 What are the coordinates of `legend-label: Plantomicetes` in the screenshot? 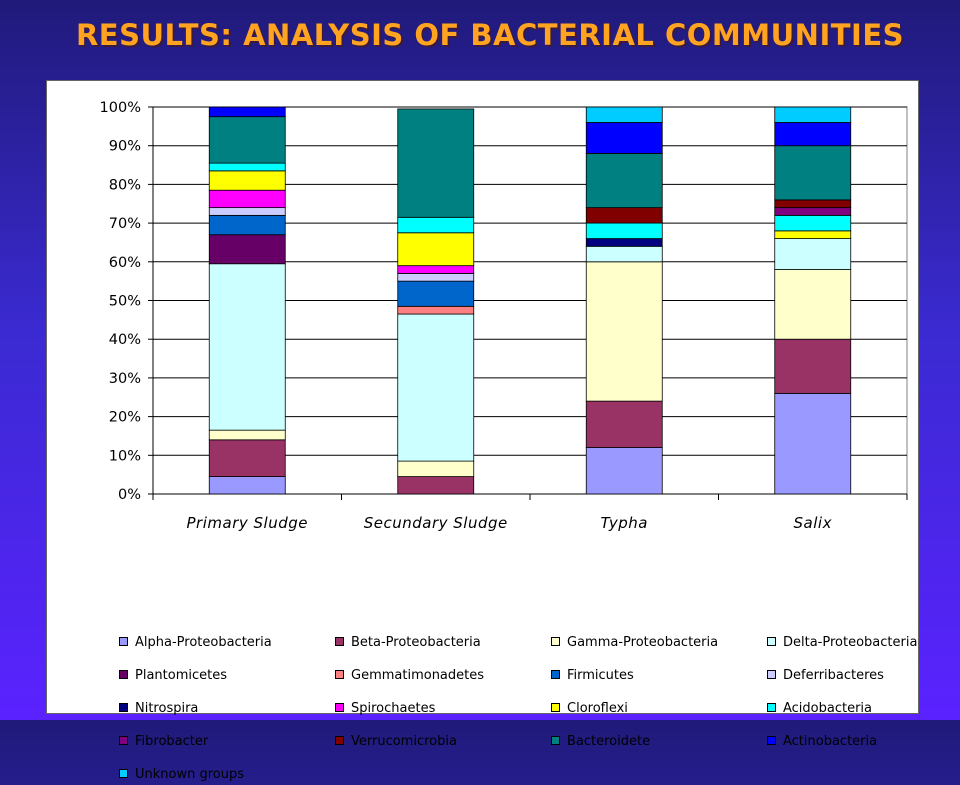 It's located at (181, 675).